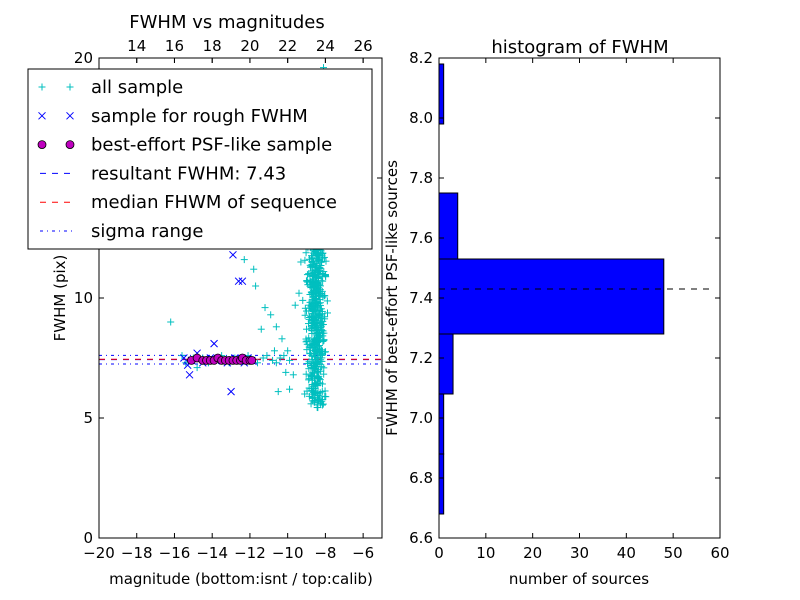 The height and width of the screenshot is (600, 800). What do you see at coordinates (392, 298) in the screenshot?
I see `histogram-y-axis-label: FWHM of best-effort PSF-like sources` at bounding box center [392, 298].